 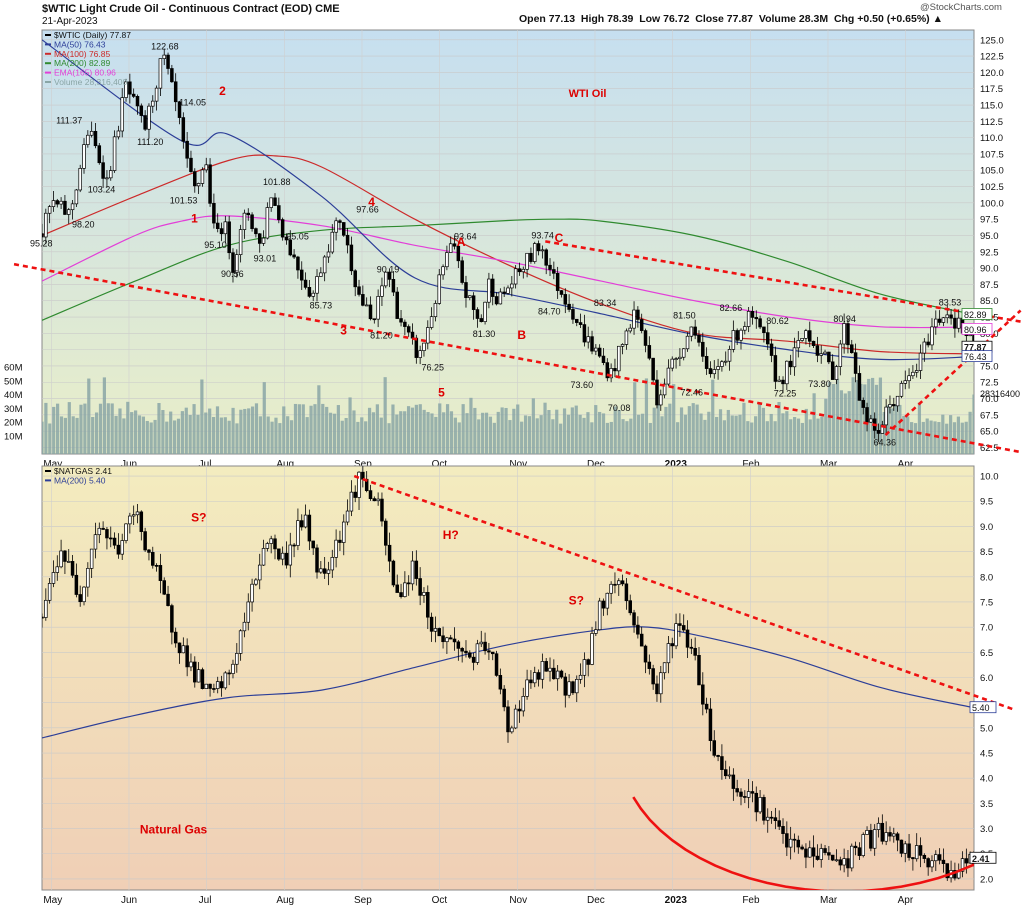 What do you see at coordinates (285, 464) in the screenshot?
I see `oil-x-tick-label: Aug` at bounding box center [285, 464].